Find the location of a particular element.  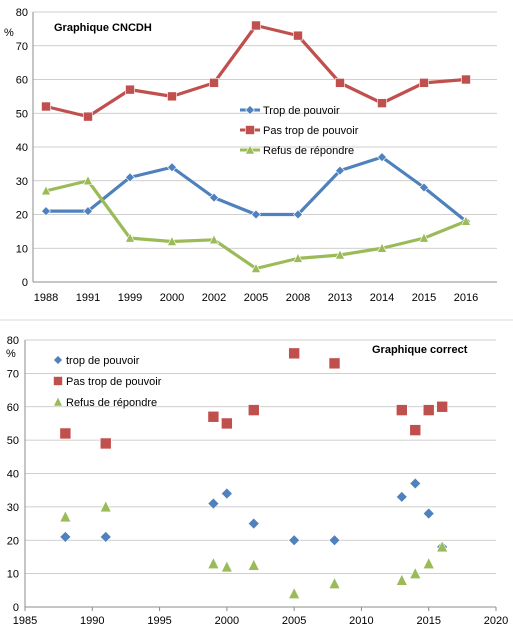

bottom-y-tick-label: 70 is located at coordinates (13, 374).